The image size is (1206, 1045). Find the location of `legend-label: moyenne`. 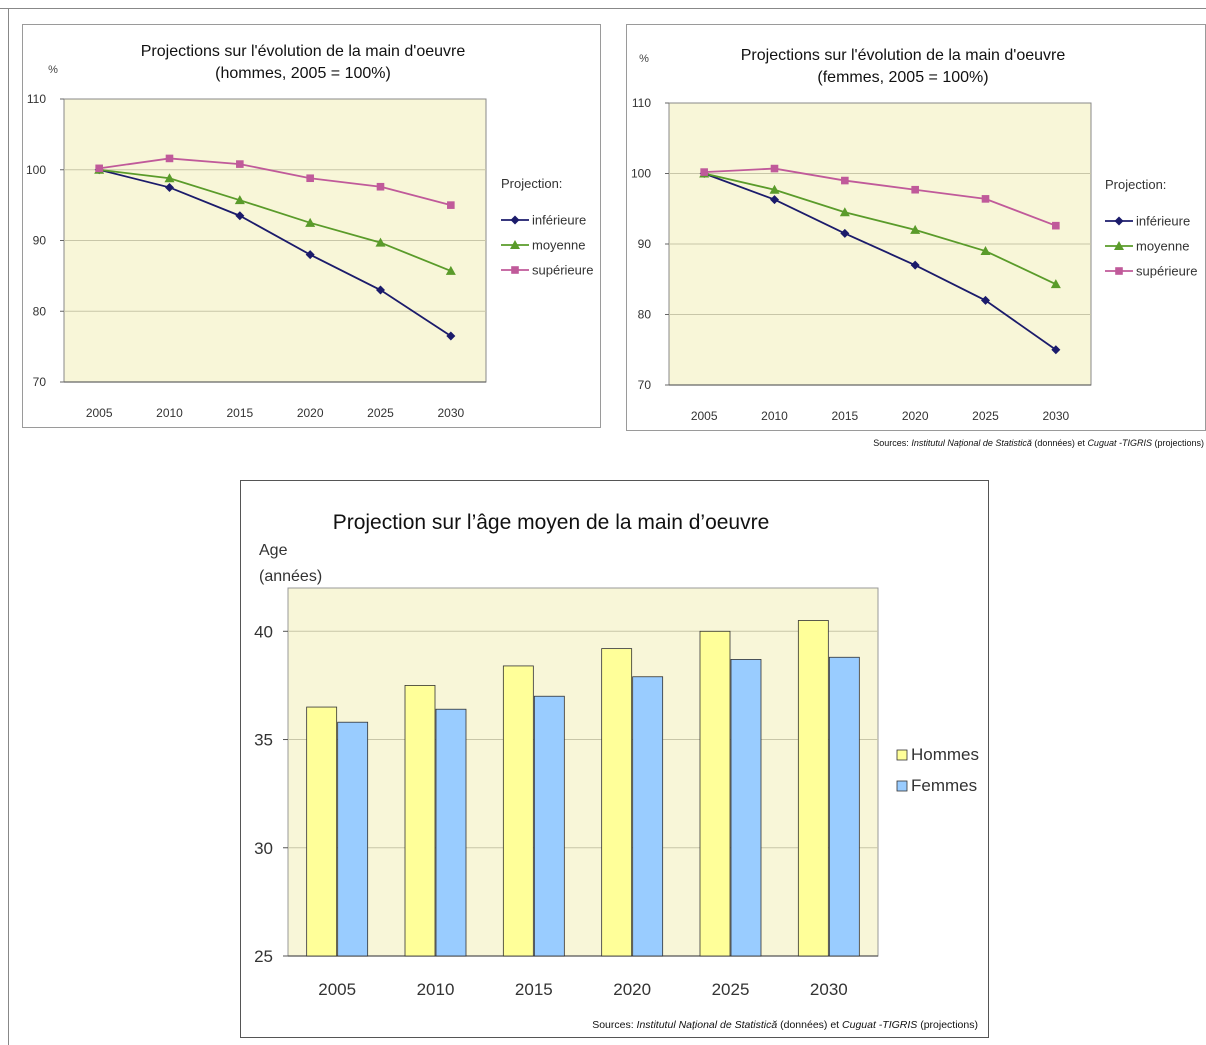

legend-label: moyenne is located at coordinates (558, 245).